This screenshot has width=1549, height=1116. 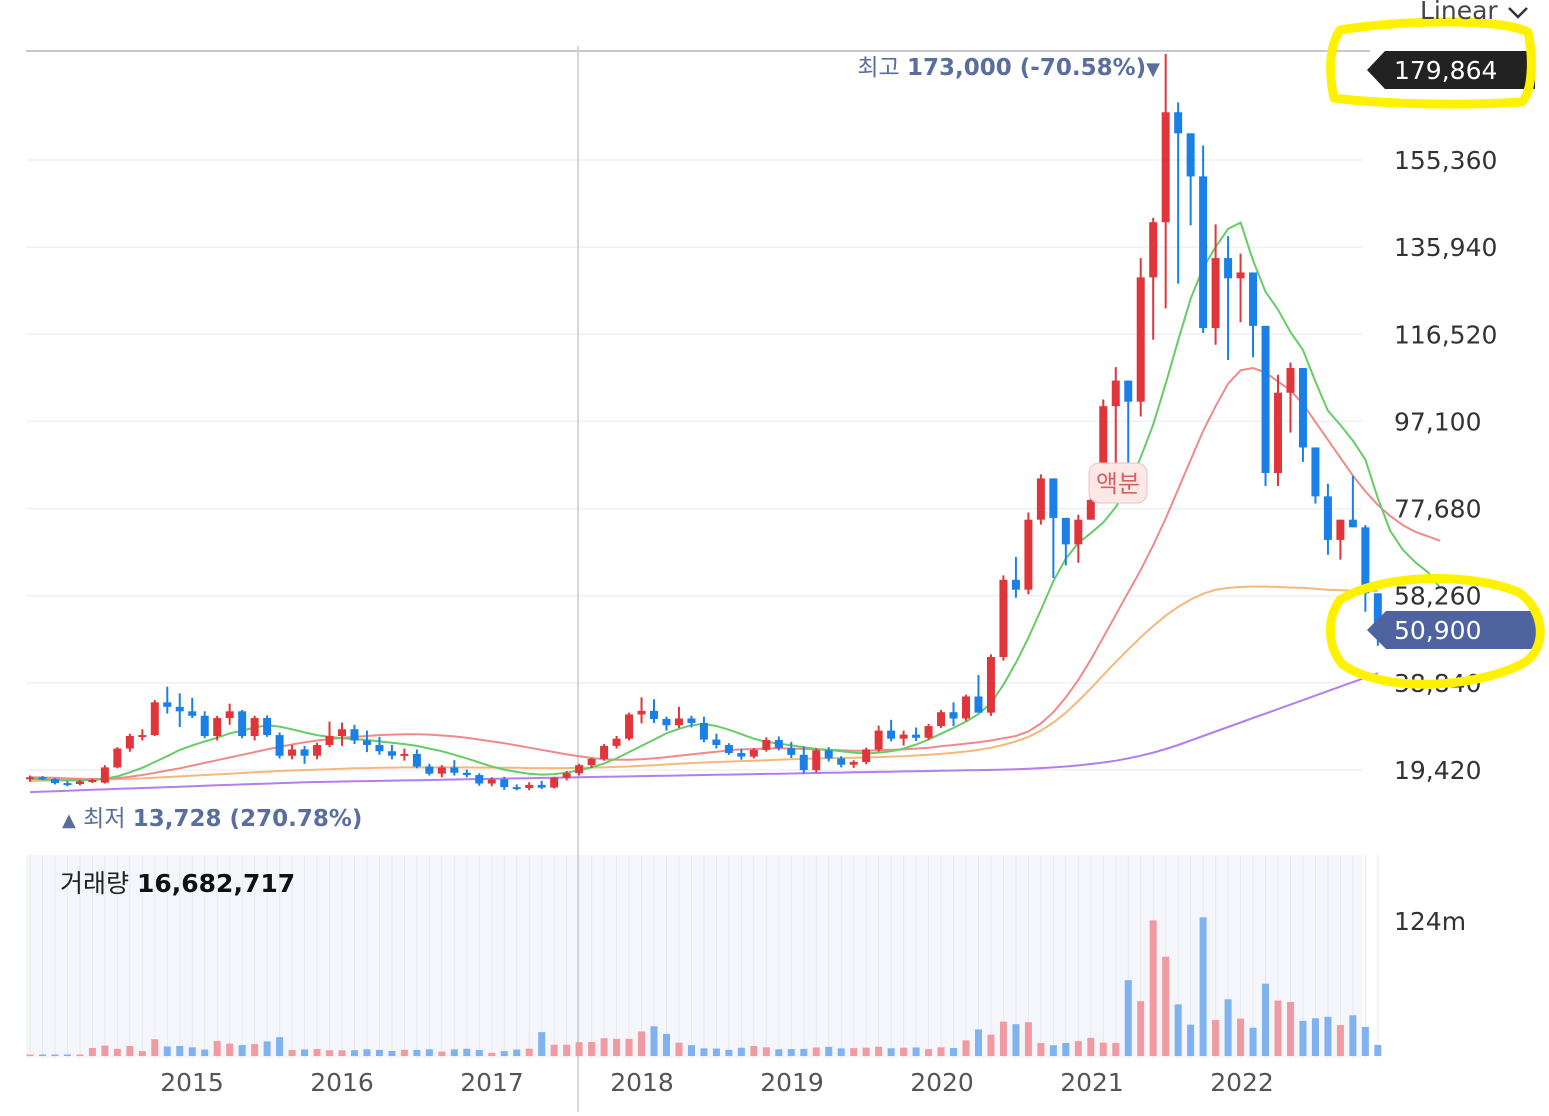 What do you see at coordinates (1445, 247) in the screenshot?
I see `y-tick-label: 135,940` at bounding box center [1445, 247].